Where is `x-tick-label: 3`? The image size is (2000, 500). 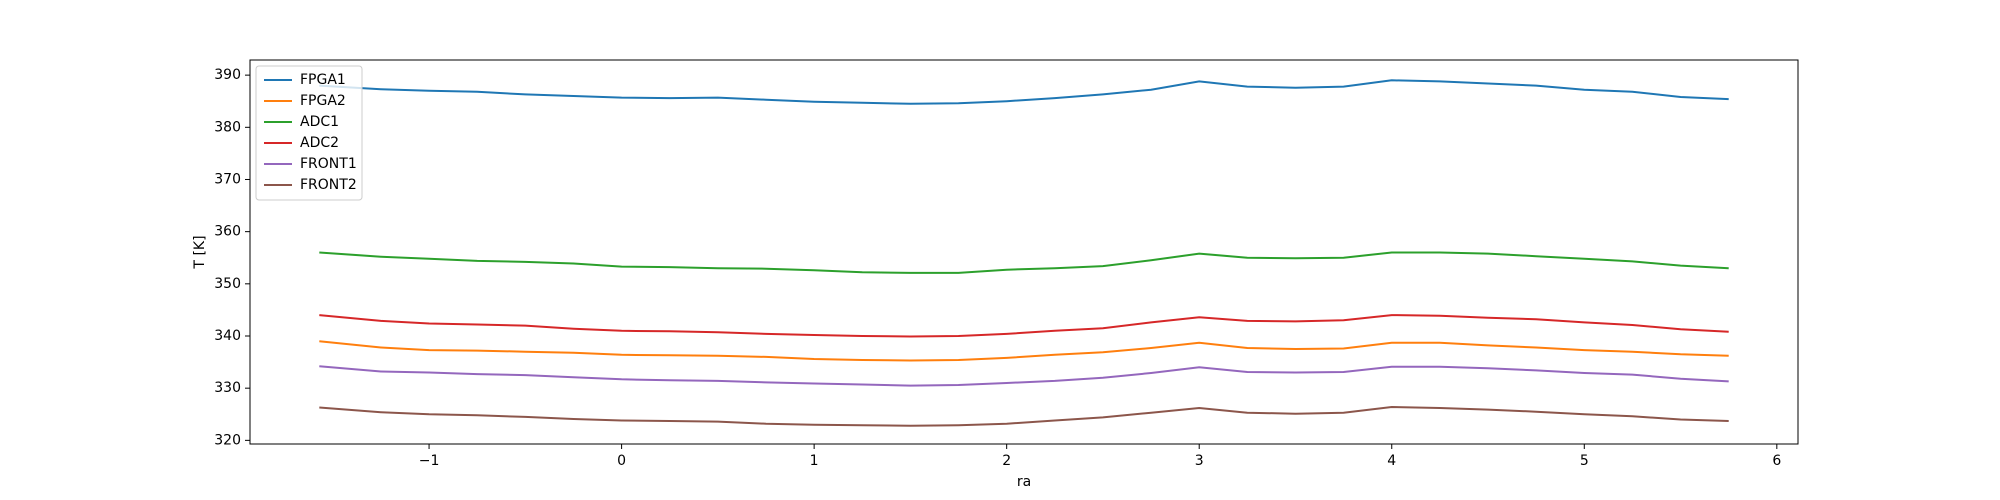 x-tick-label: 3 is located at coordinates (1199, 461).